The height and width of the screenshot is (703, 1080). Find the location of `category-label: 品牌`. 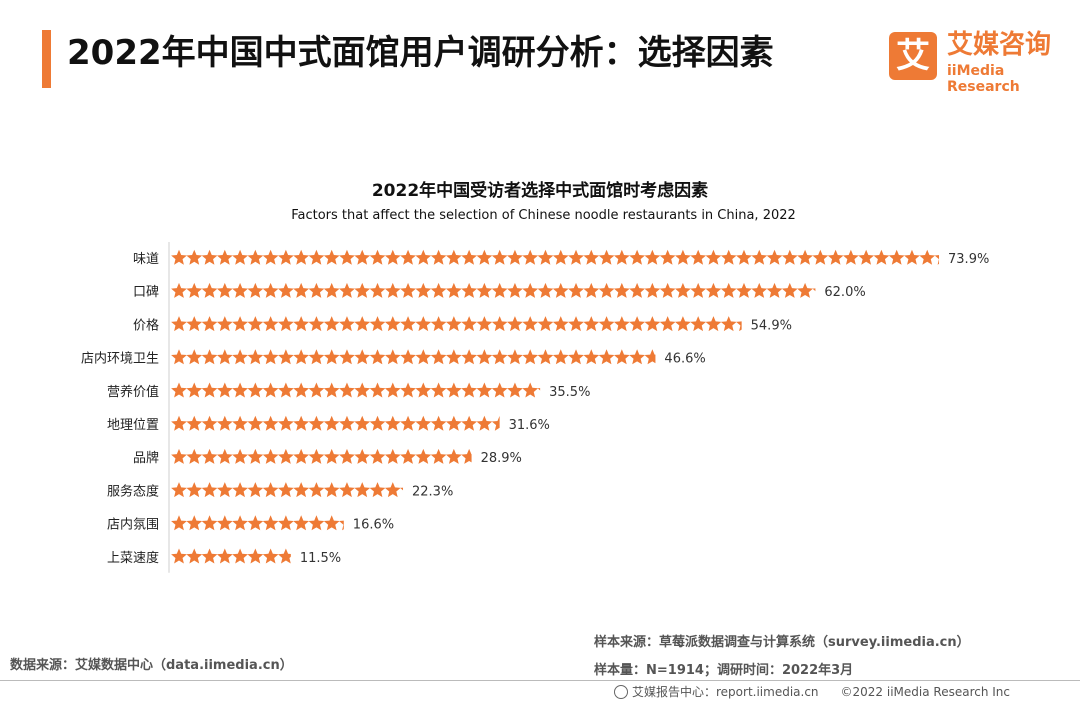

category-label: 品牌 is located at coordinates (146, 458).